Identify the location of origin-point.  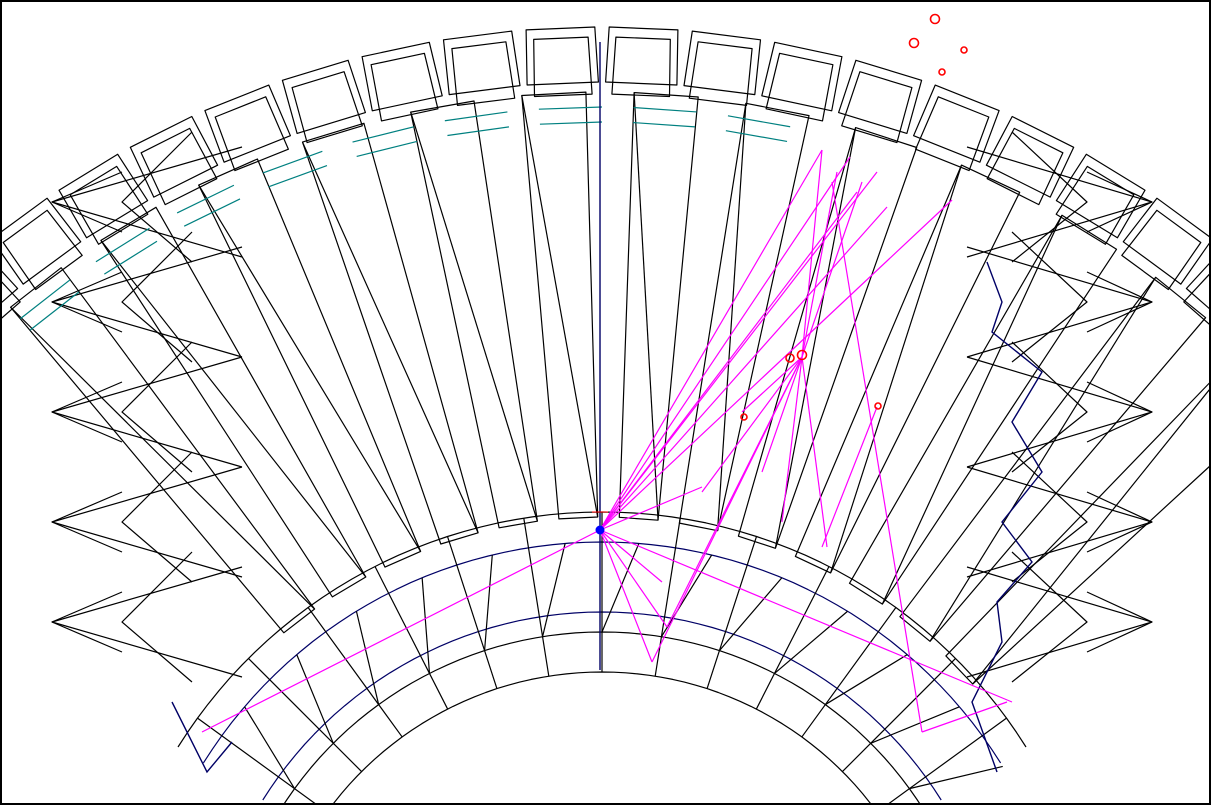
(600, 523).